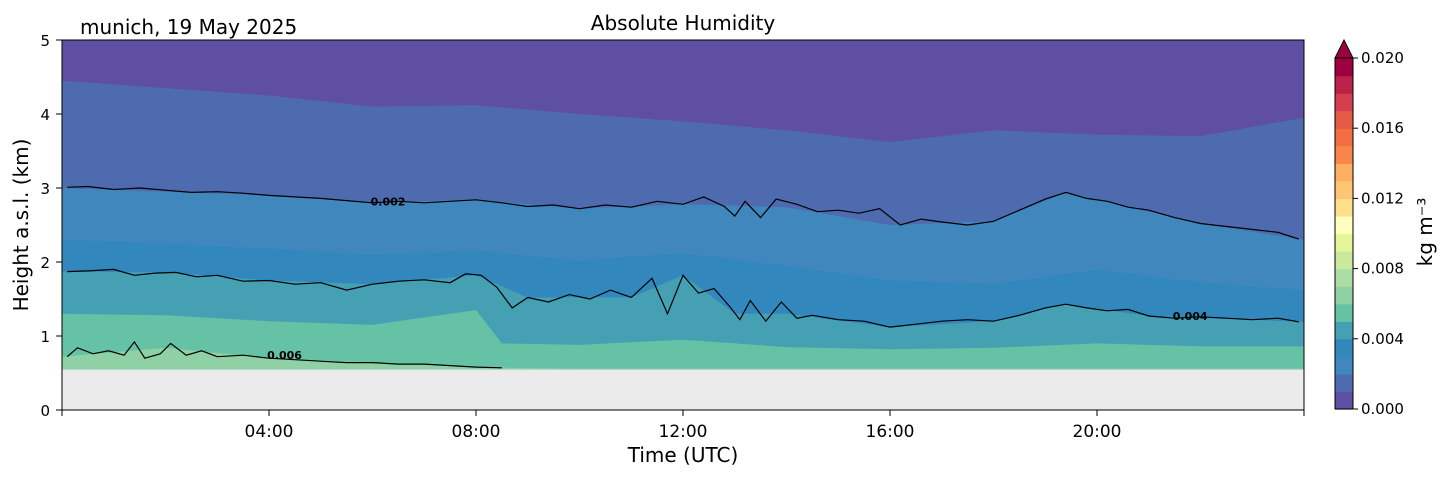 This screenshot has width=1454, height=478. I want to click on x-axis: 04:00 08:00 12:00 16:00 20:00, so click(683, 426).